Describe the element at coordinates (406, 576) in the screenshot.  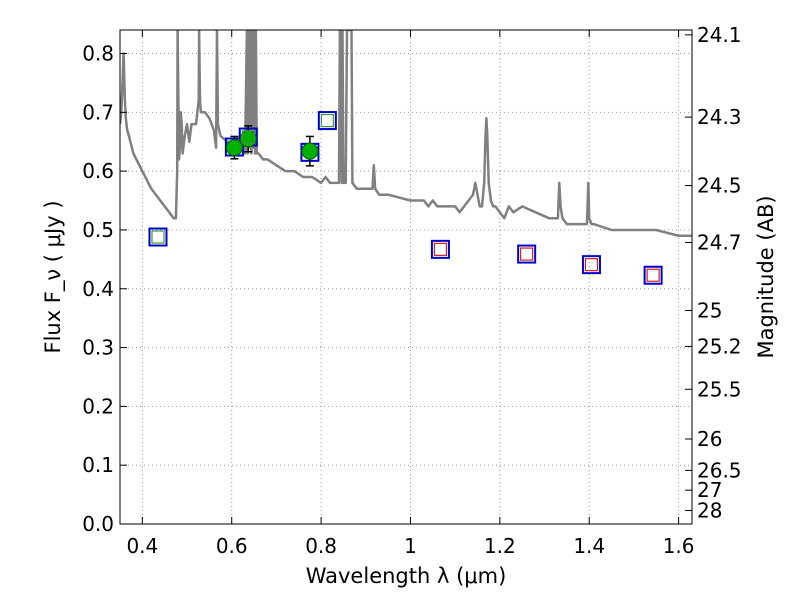
I see `x-axis-label: Wavelength λ (μm)` at that location.